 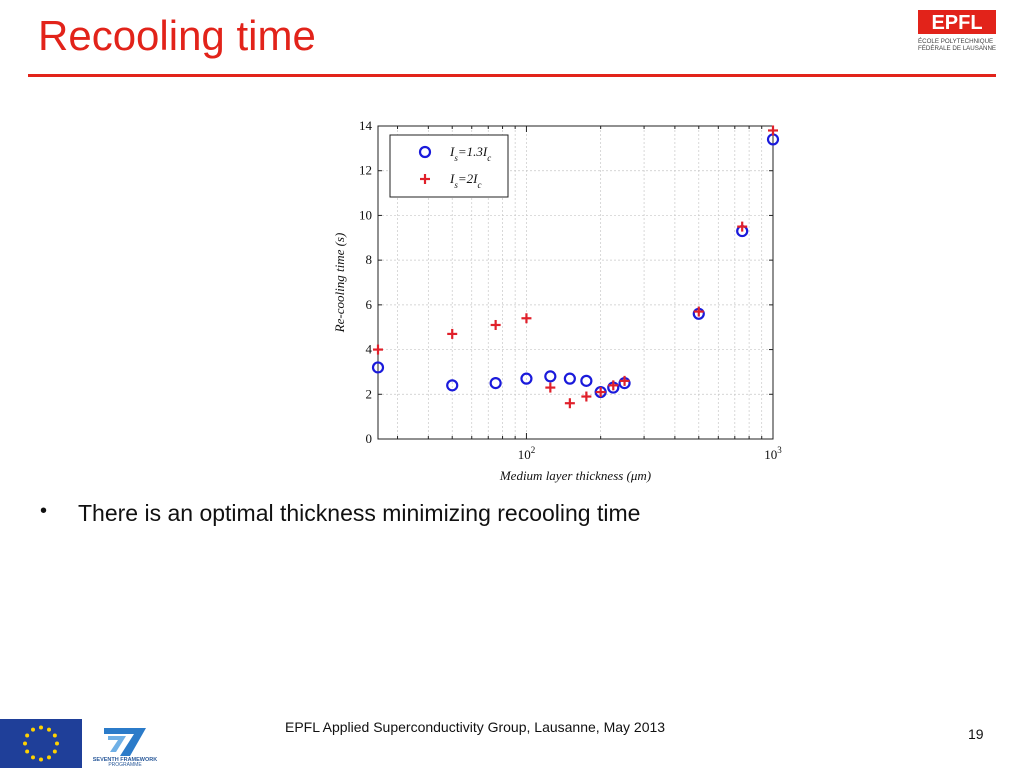 What do you see at coordinates (125, 745) in the screenshot?
I see `fp7-logo-icon: SEVENTH FRAMEWORK PROGRAMME` at bounding box center [125, 745].